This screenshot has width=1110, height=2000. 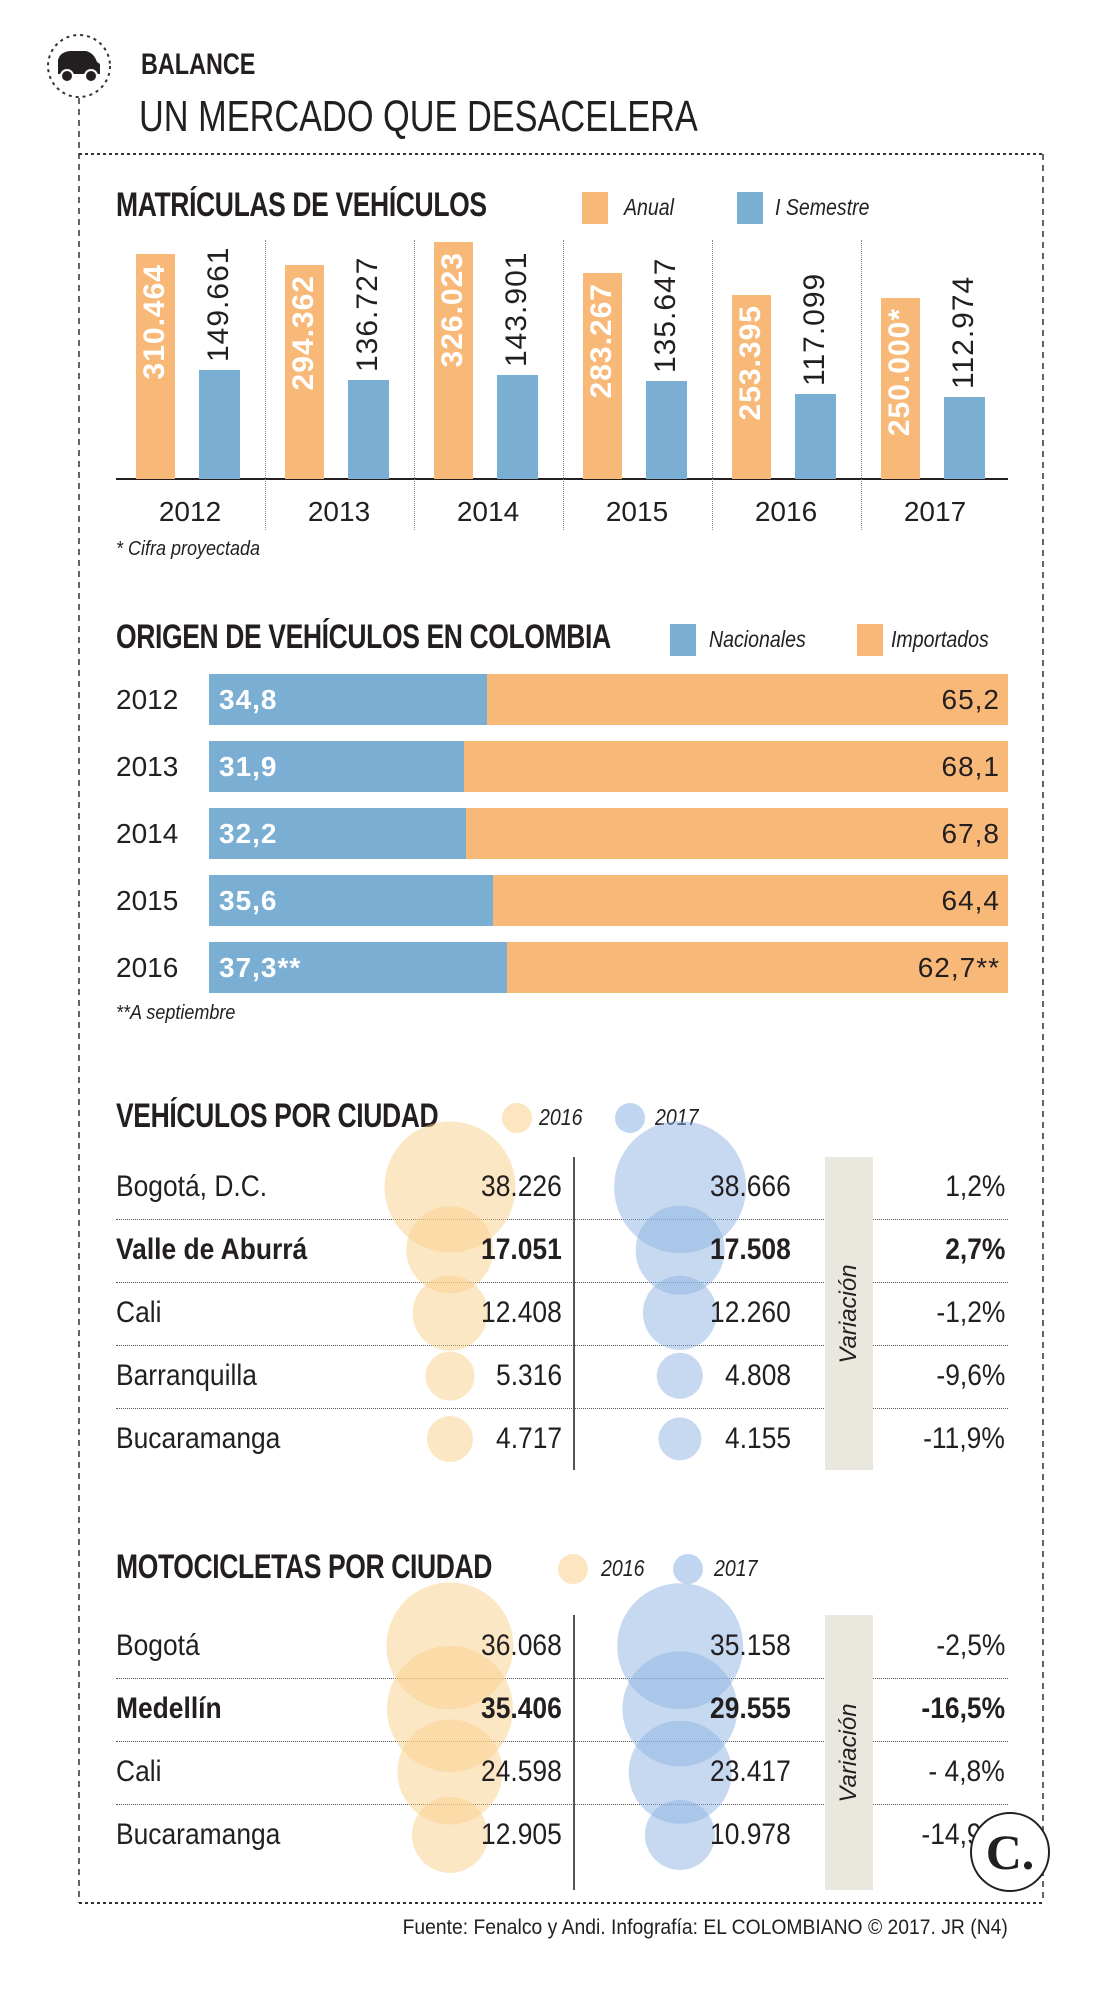 What do you see at coordinates (186, 1375) in the screenshot?
I see `city-name: Barranquilla` at bounding box center [186, 1375].